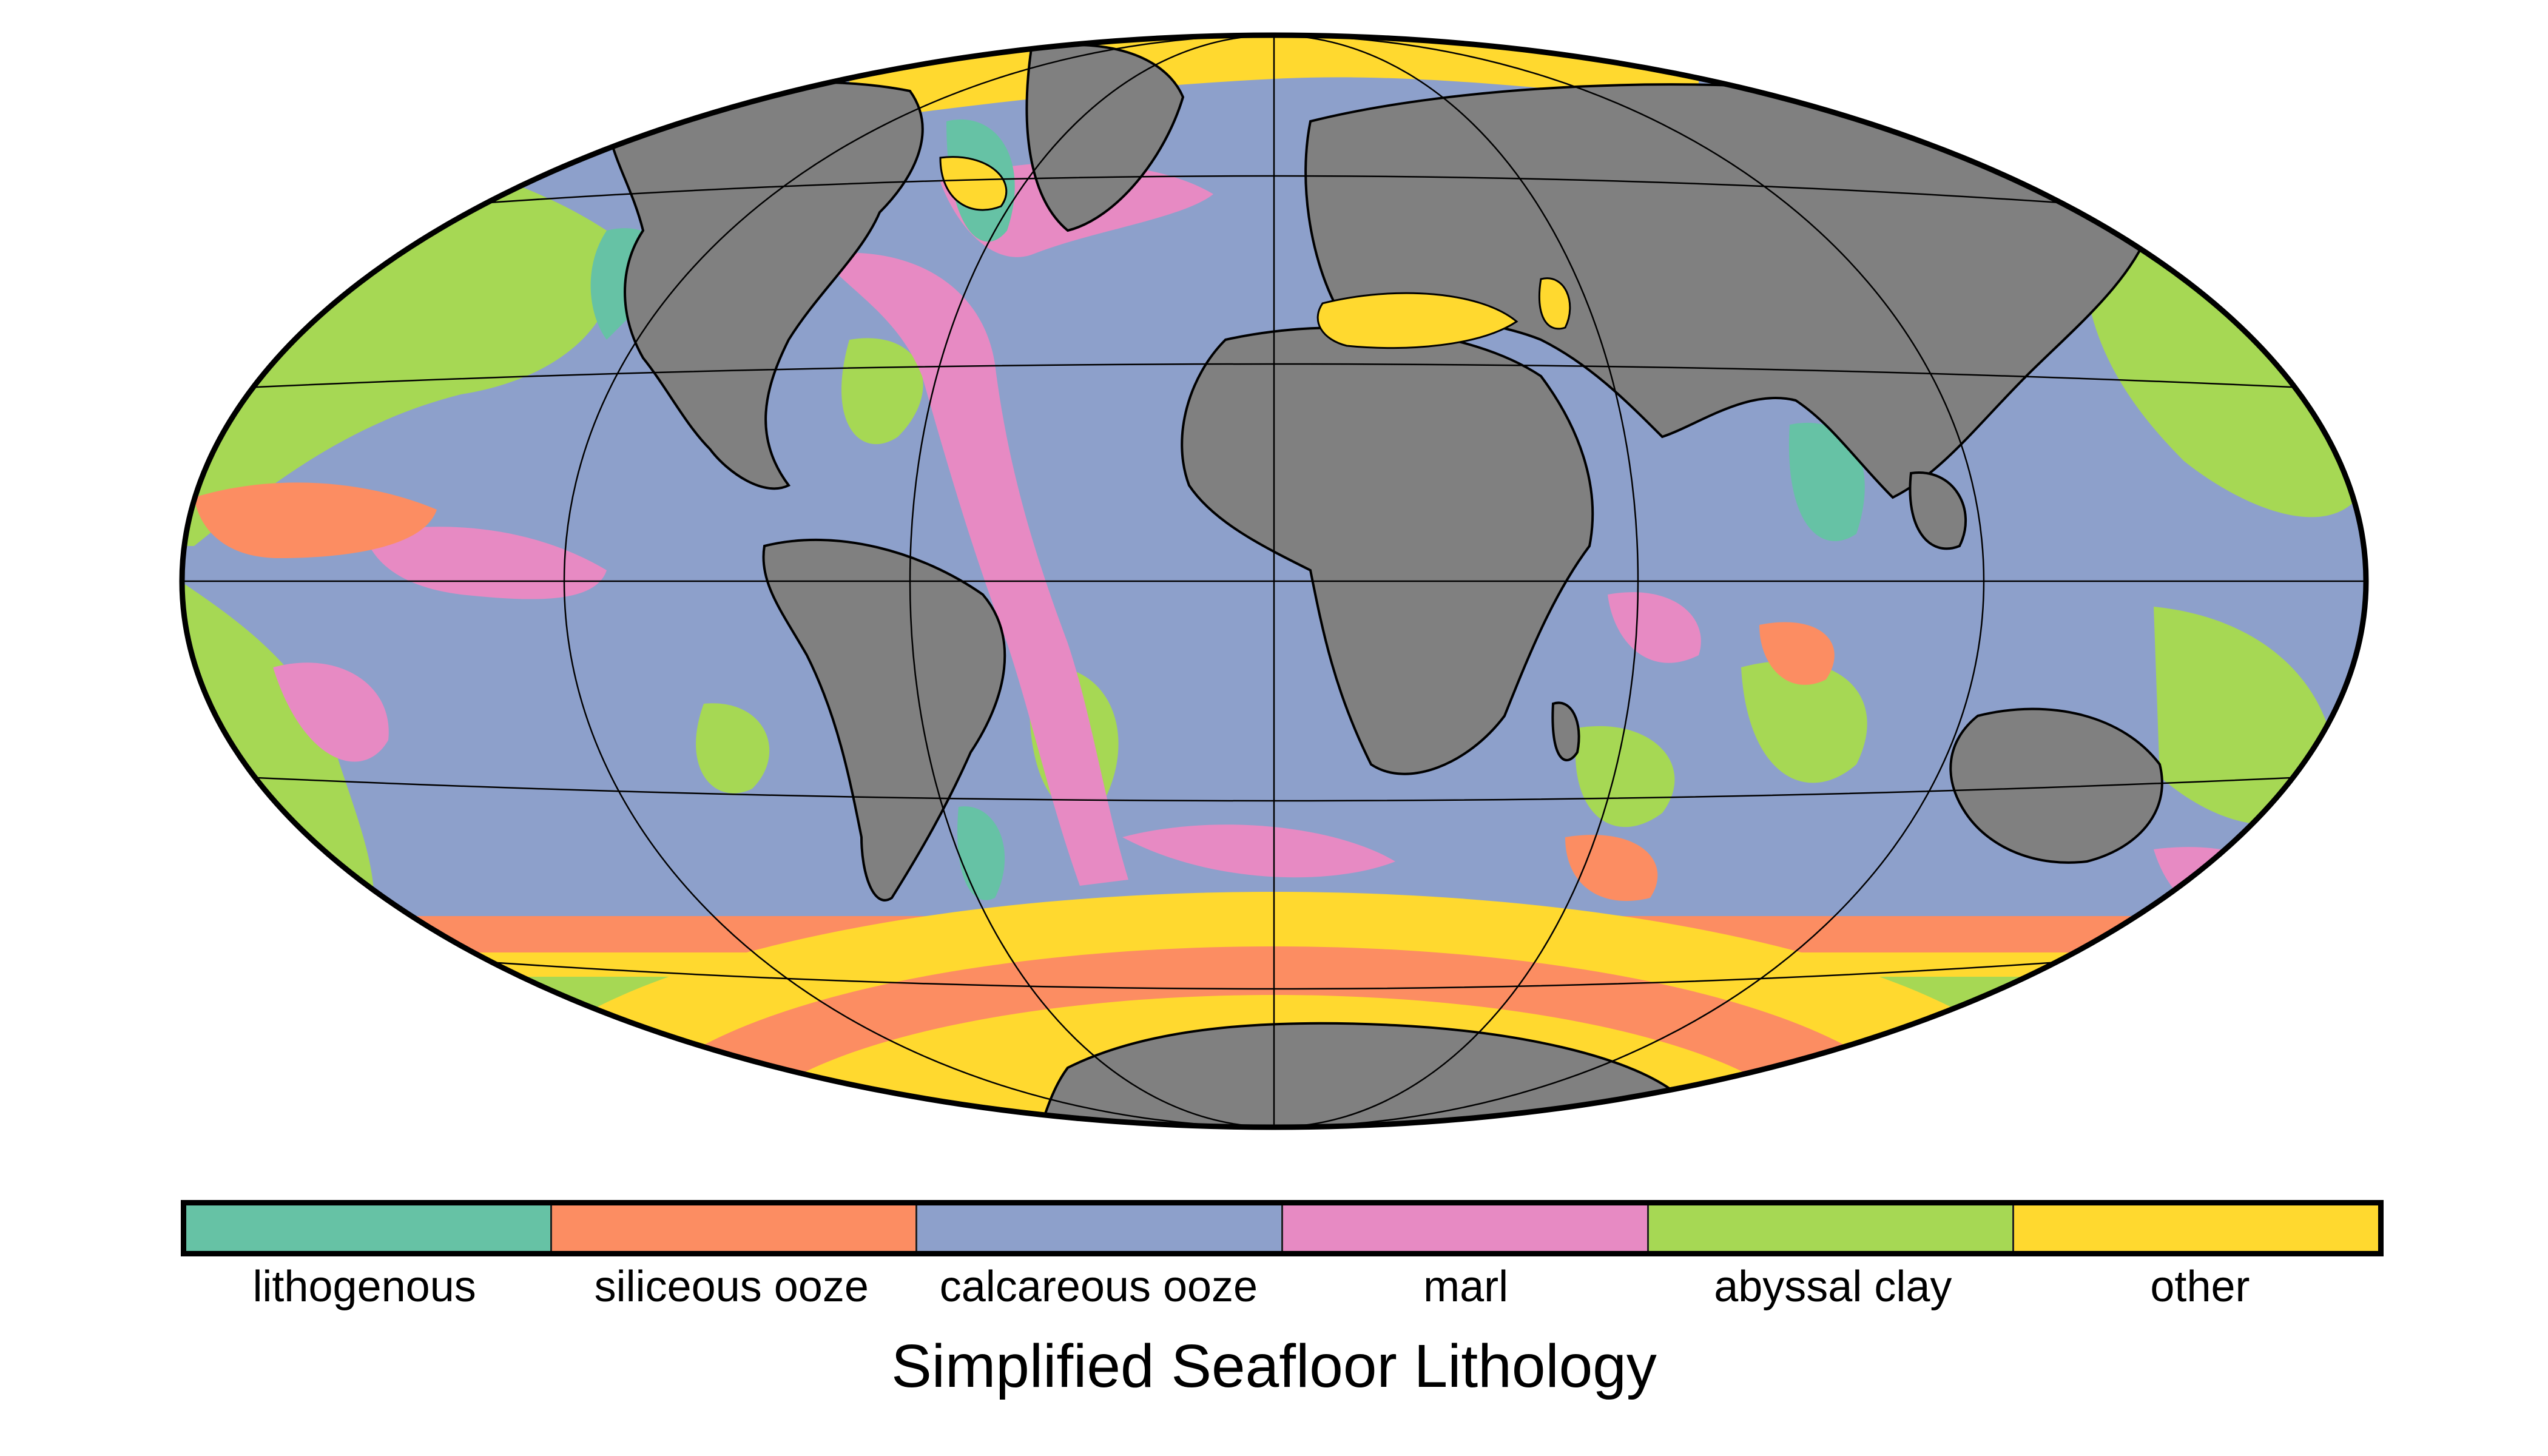 The image size is (2548, 1456). Describe the element at coordinates (1387, 550) in the screenshot. I see `africa` at that location.